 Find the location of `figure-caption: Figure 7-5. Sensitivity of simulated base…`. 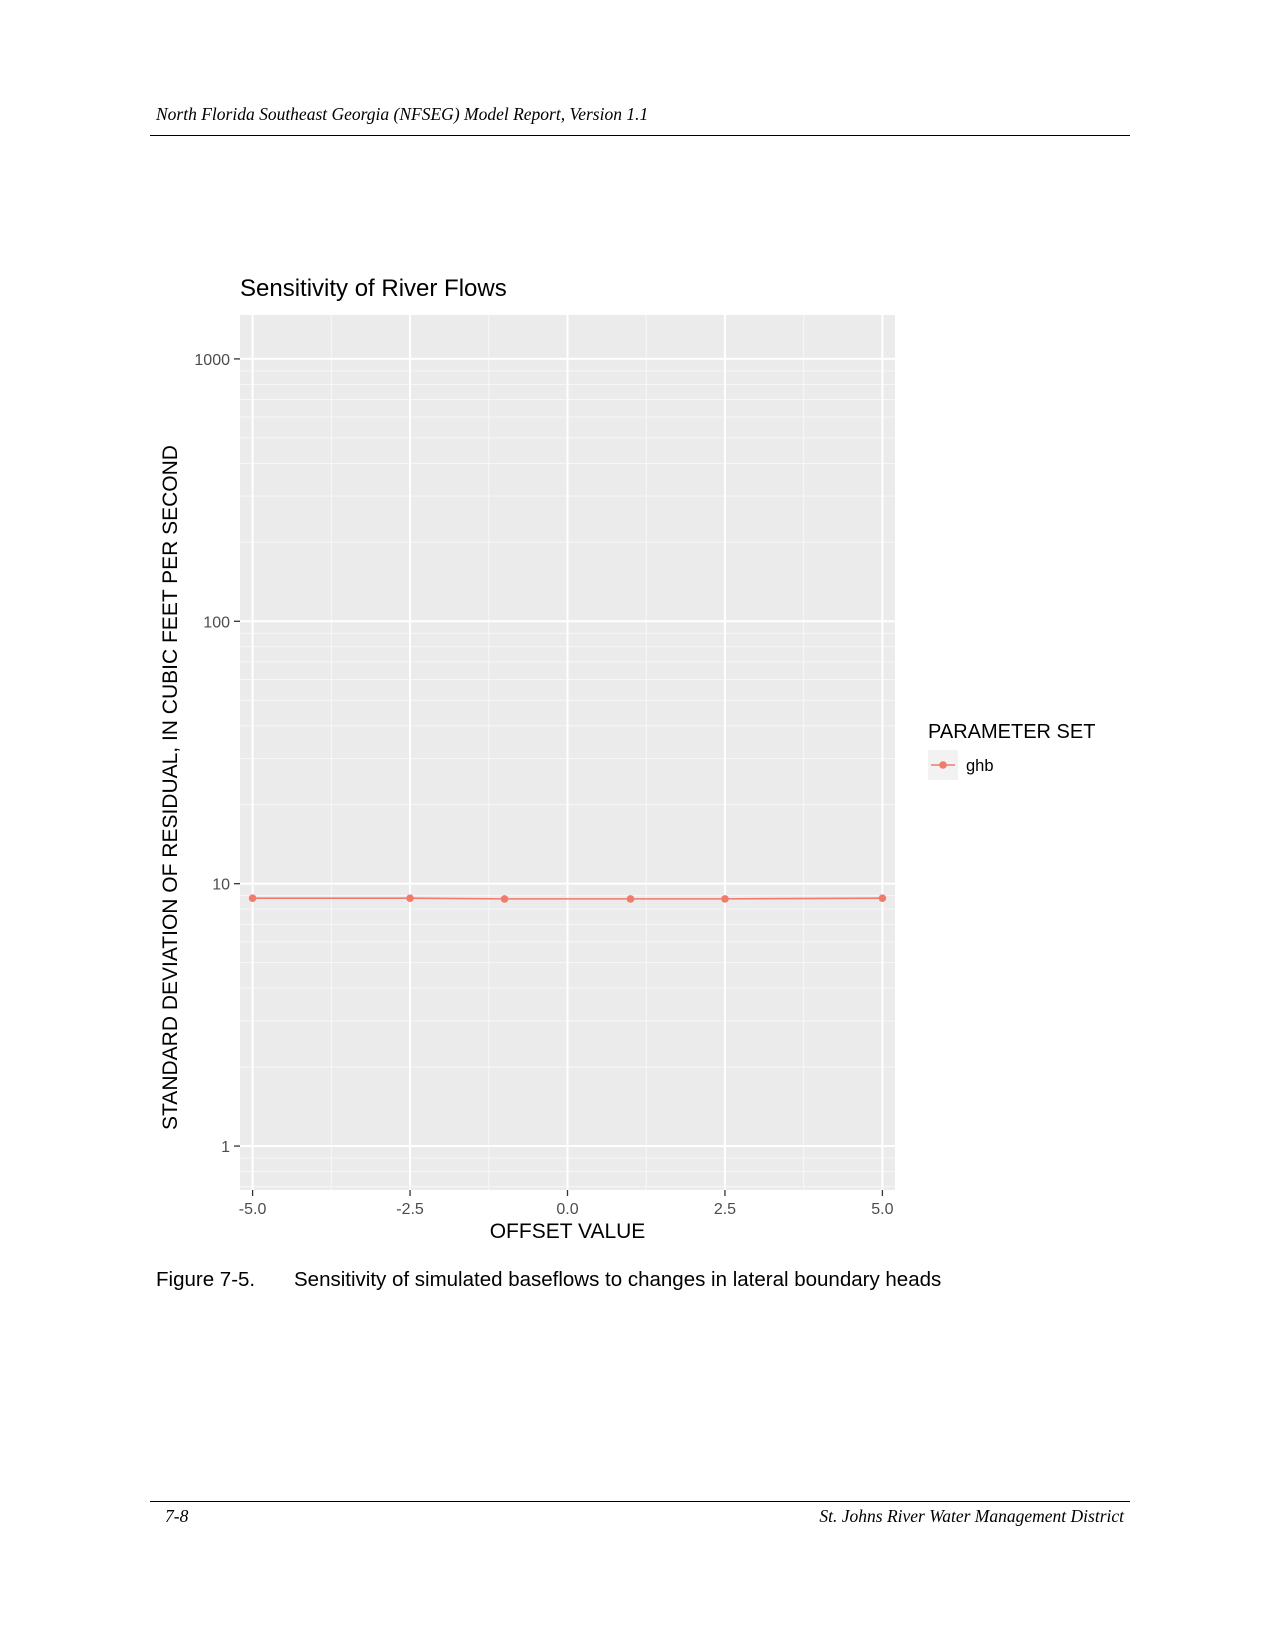

figure-caption: Figure 7-5. Sensitivity of simulated base… is located at coordinates (548, 1280).